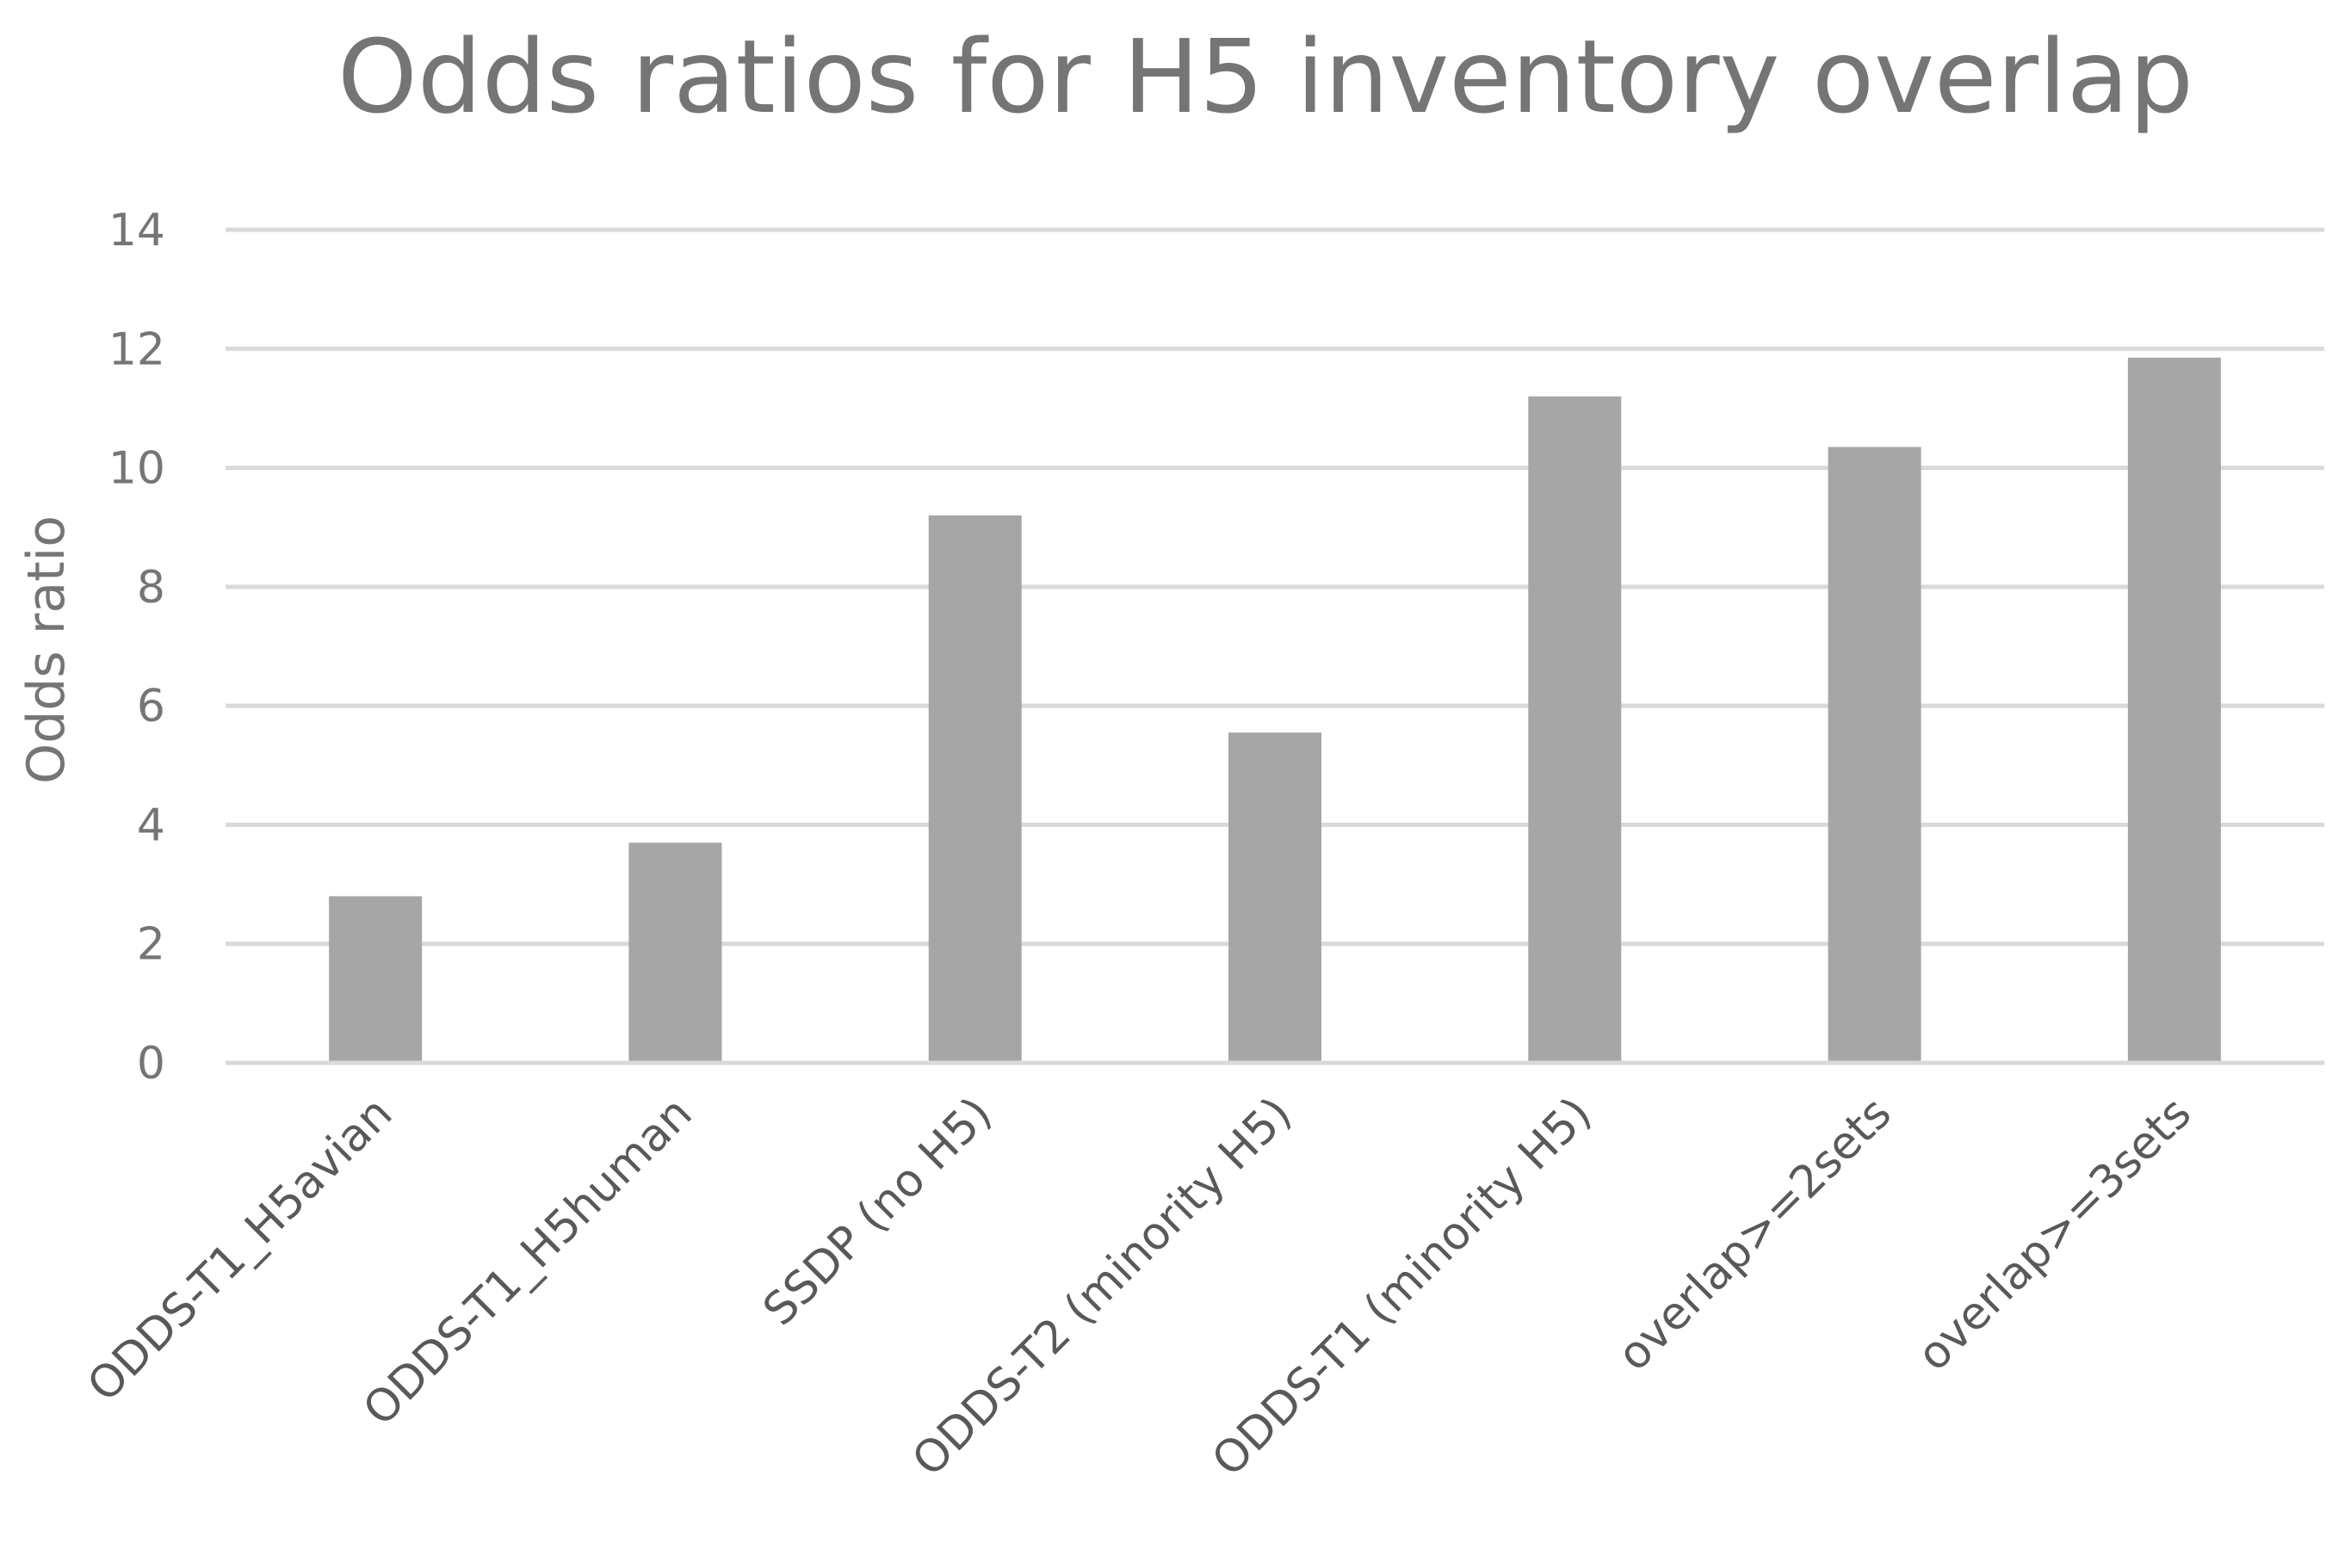 The image size is (2351, 1568). Describe the element at coordinates (136, 648) in the screenshot. I see `y-axis-ticks: 0 2 4 6 8 10 12 14` at that location.